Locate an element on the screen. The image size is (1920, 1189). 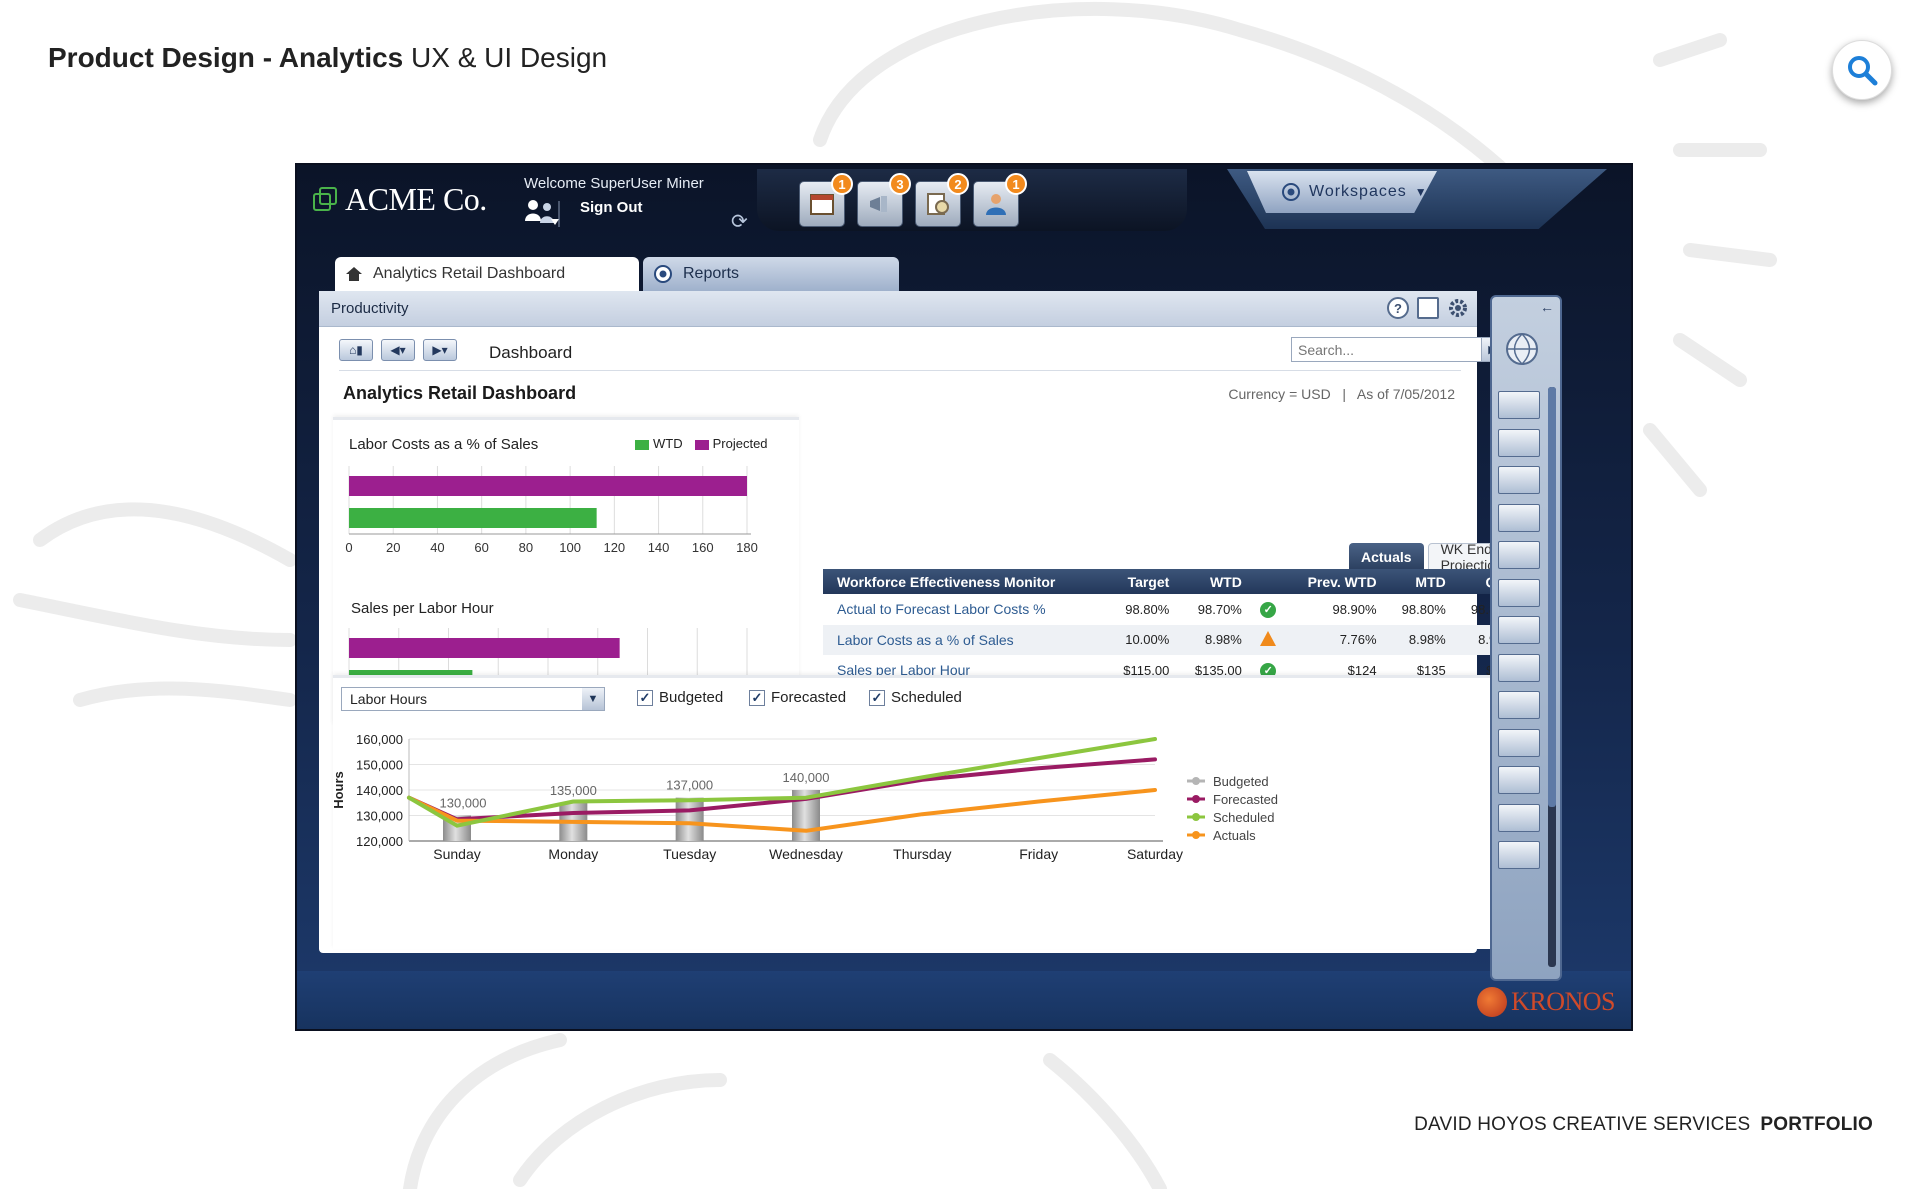
legend-item-scheduled: Scheduled is located at coordinates (1230, 817).